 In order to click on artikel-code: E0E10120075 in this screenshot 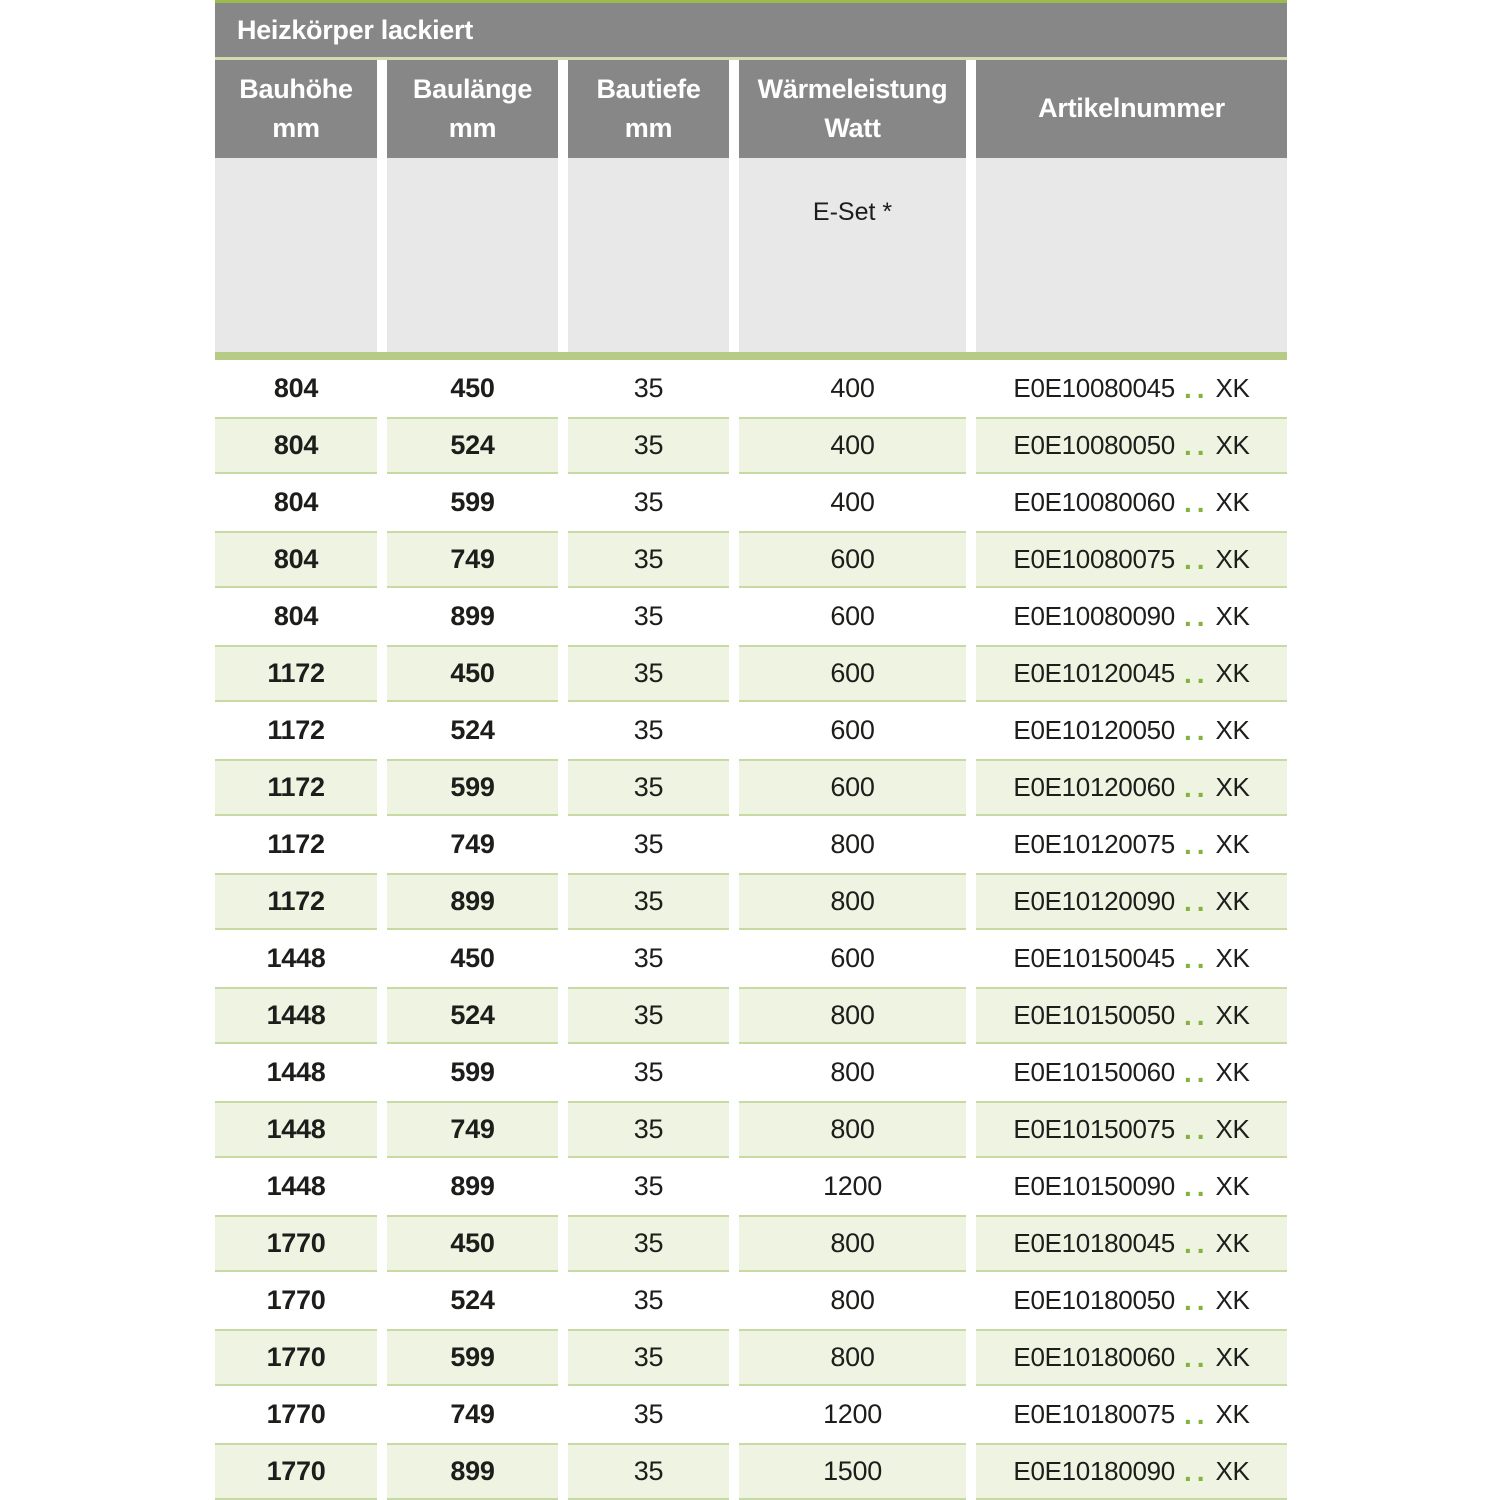, I will do `click(1094, 844)`.